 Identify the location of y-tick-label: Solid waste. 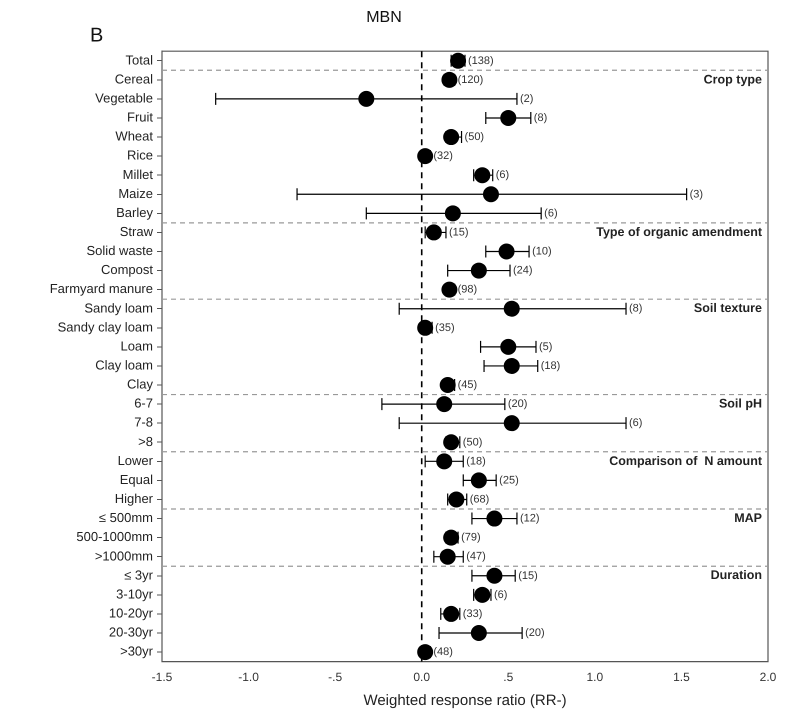
(119, 250).